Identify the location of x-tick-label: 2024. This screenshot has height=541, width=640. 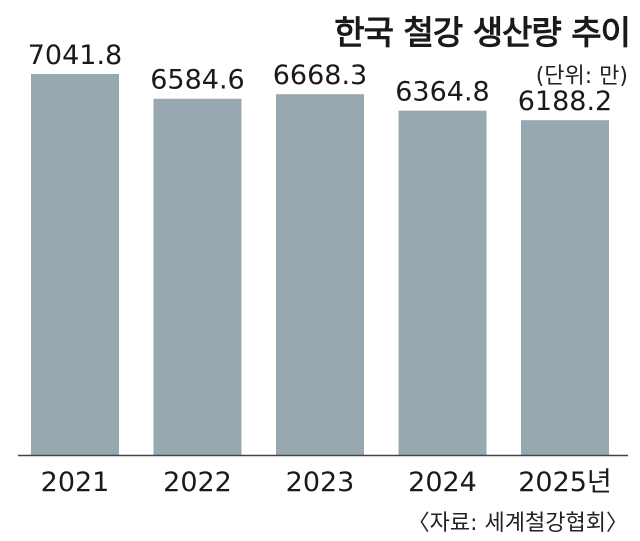
(442, 482).